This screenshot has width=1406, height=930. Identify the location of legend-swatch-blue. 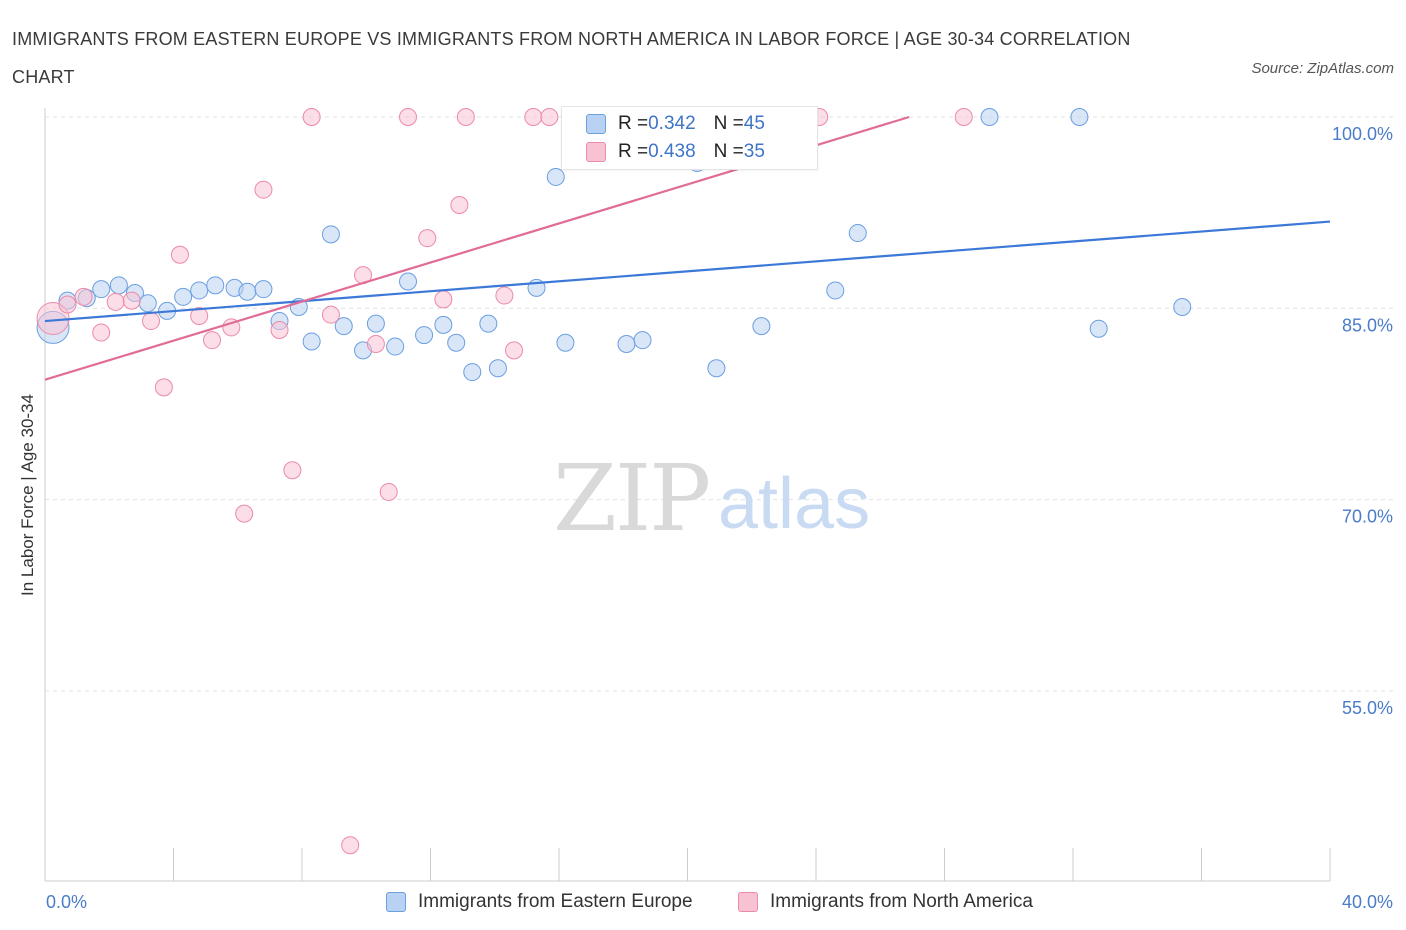
(596, 124).